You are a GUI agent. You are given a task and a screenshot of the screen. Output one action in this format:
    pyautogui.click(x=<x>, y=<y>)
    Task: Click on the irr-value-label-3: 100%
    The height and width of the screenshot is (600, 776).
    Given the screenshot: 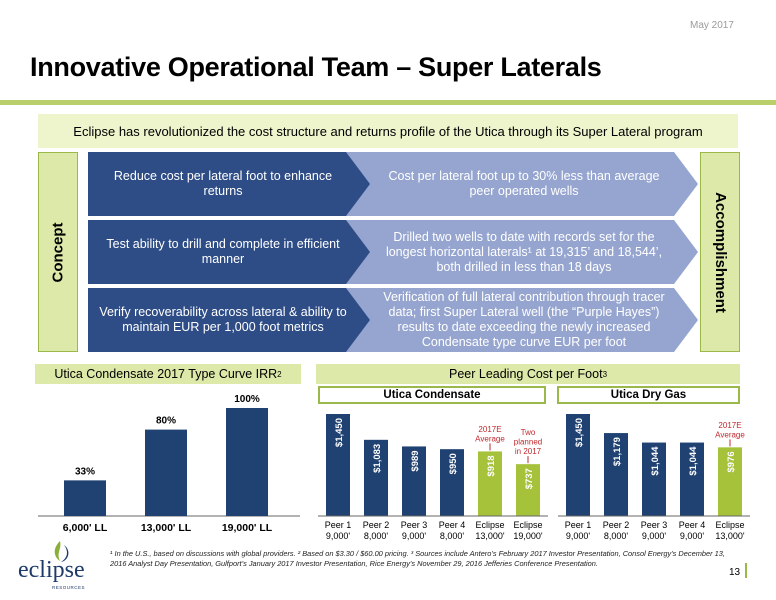 What is the action you would take?
    pyautogui.click(x=247, y=399)
    